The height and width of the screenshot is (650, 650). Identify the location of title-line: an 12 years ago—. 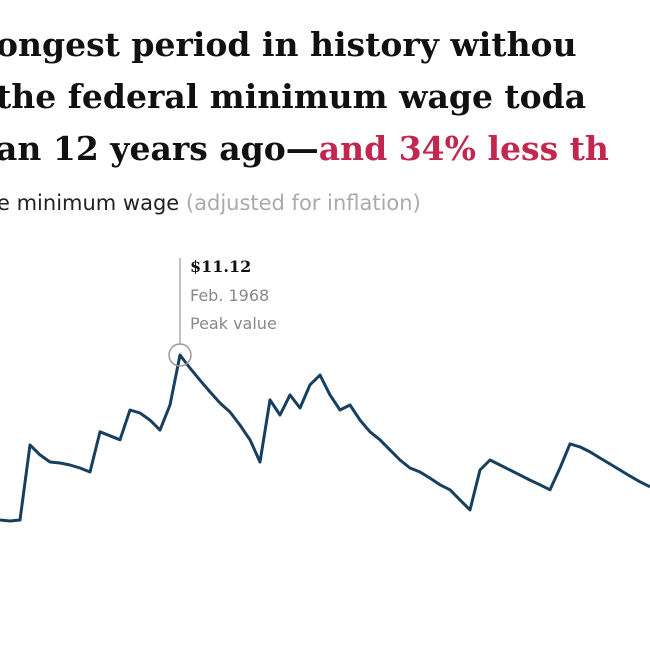
(159, 148).